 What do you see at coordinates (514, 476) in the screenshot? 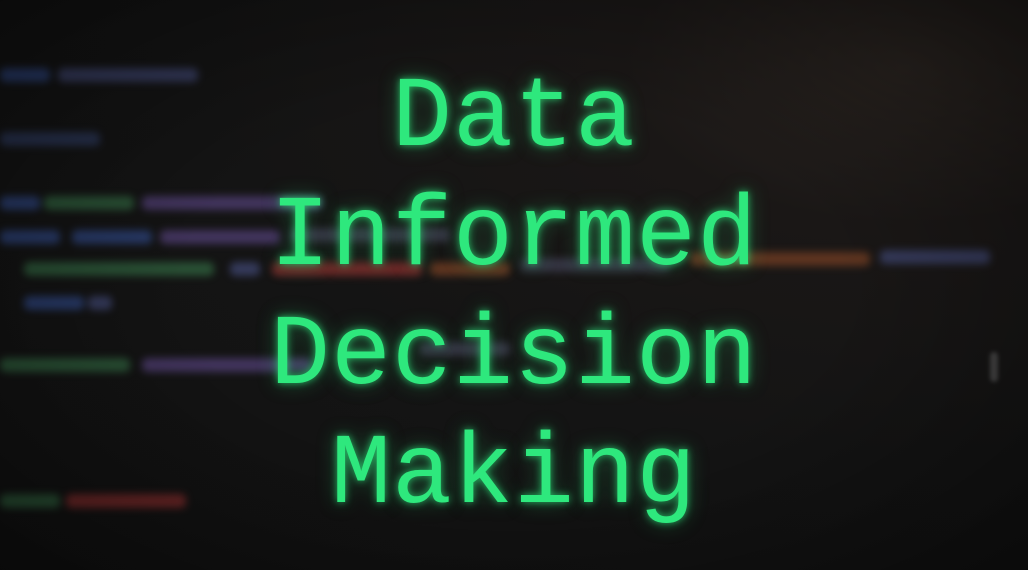
I see `headline-line-4: Making` at bounding box center [514, 476].